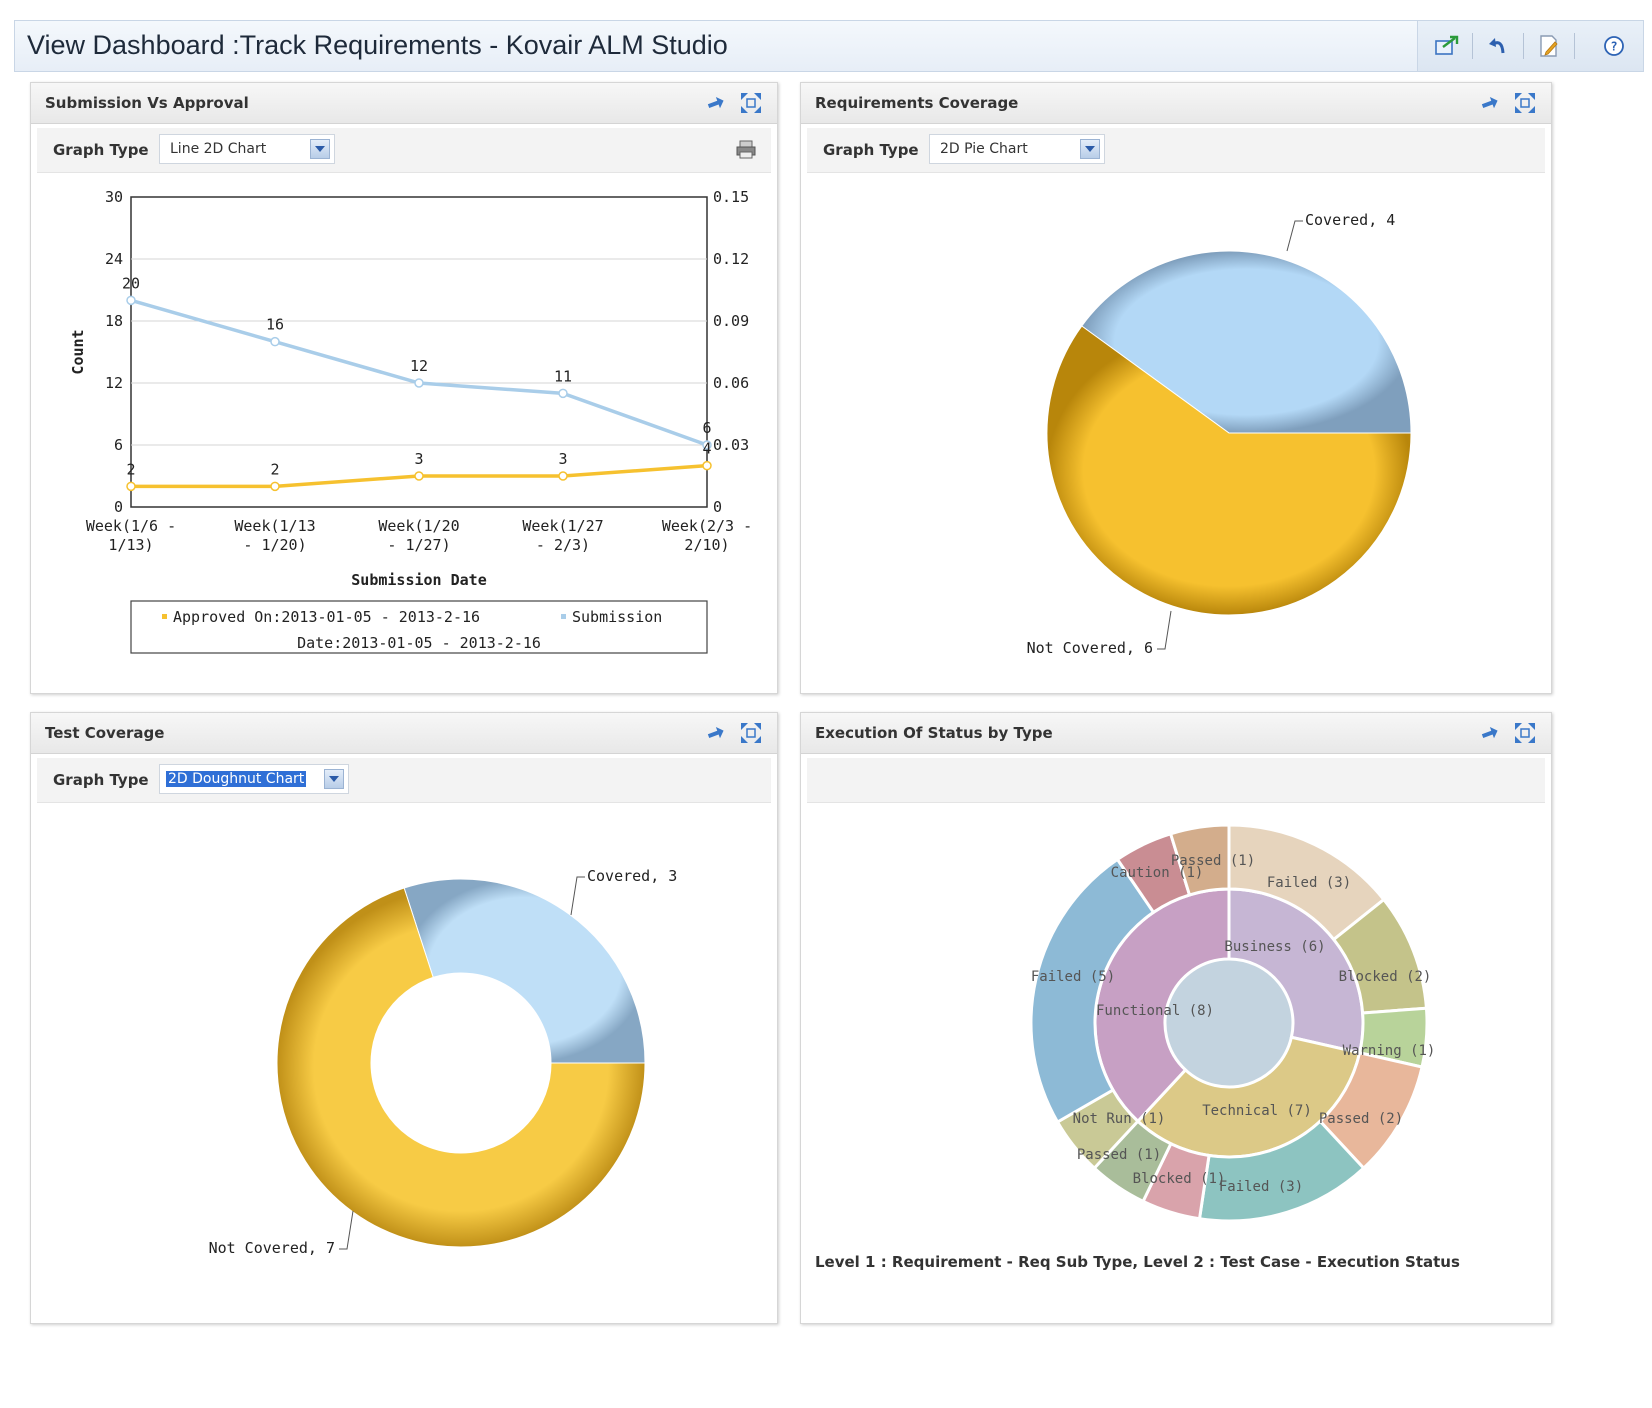 This screenshot has height=1408, width=1652. Describe the element at coordinates (1498, 46) in the screenshot. I see `undo-icon` at that location.